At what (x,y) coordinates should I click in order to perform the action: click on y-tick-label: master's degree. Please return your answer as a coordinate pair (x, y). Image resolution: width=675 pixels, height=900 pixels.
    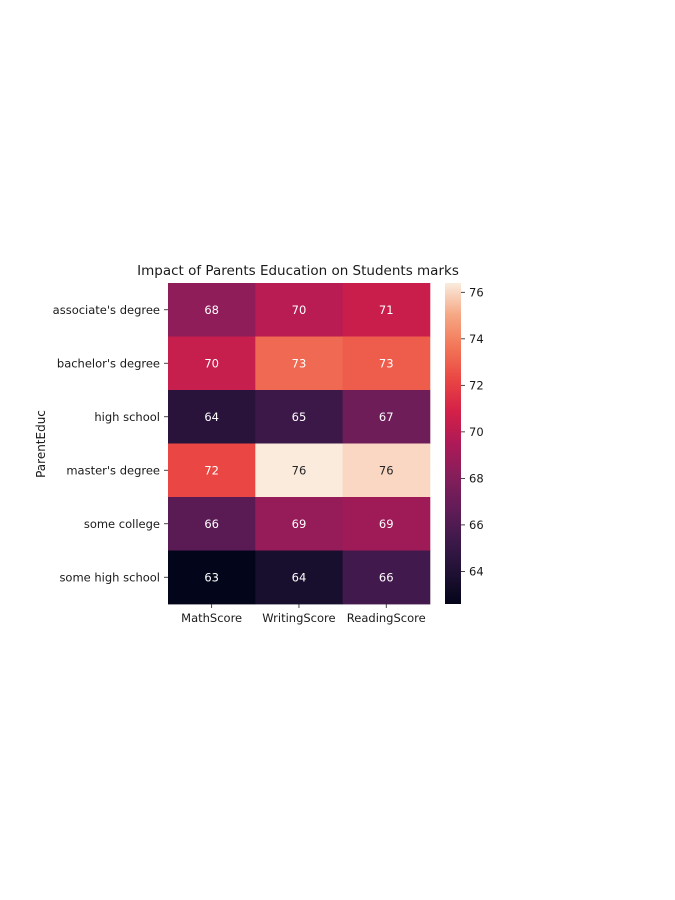
    Looking at the image, I should click on (113, 470).